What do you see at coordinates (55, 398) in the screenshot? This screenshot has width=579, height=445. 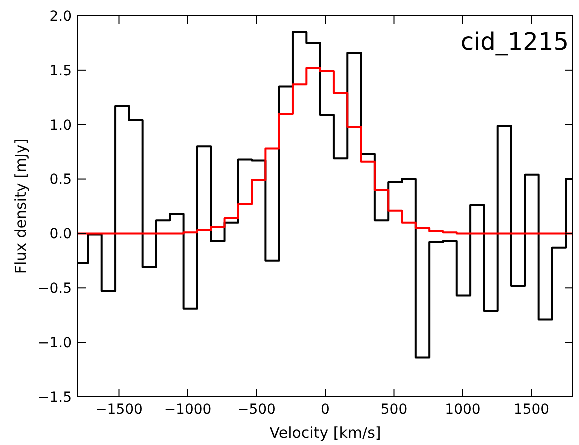 I see `y-tick-label: −1.5` at bounding box center [55, 398].